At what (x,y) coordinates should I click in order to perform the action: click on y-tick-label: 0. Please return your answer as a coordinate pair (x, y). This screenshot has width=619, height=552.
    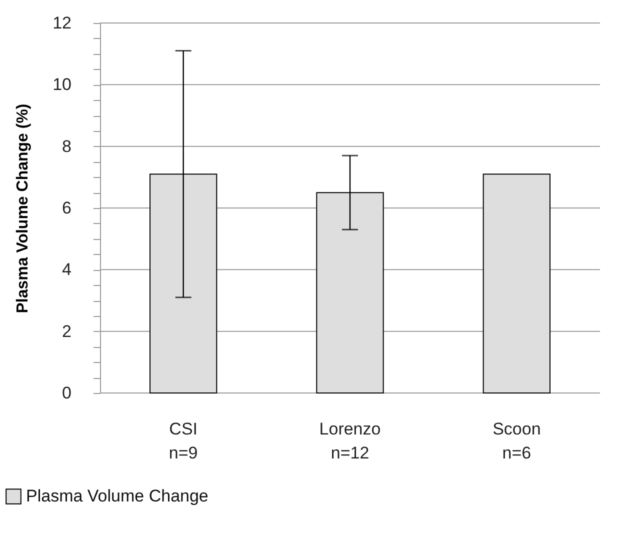
    Looking at the image, I should click on (67, 393).